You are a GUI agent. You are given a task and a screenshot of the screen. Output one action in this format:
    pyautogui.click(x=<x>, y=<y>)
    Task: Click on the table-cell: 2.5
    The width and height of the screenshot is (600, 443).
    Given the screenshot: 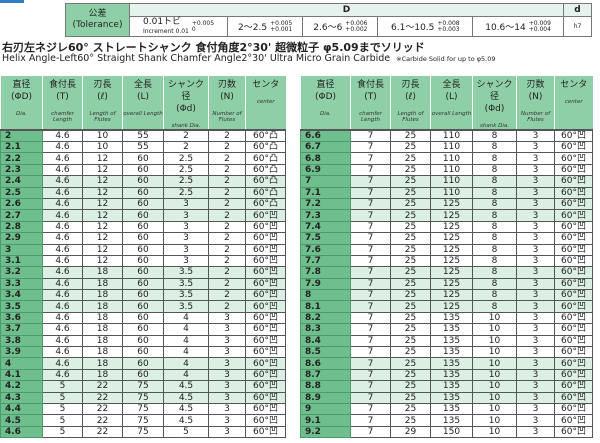 What is the action you would take?
    pyautogui.click(x=186, y=170)
    